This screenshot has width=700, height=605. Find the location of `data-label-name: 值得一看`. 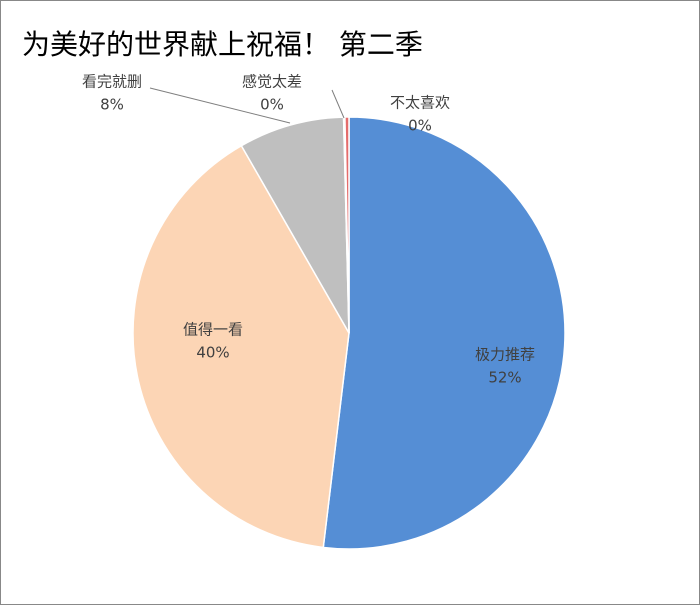

data-label-name: 值得一看 is located at coordinates (213, 330).